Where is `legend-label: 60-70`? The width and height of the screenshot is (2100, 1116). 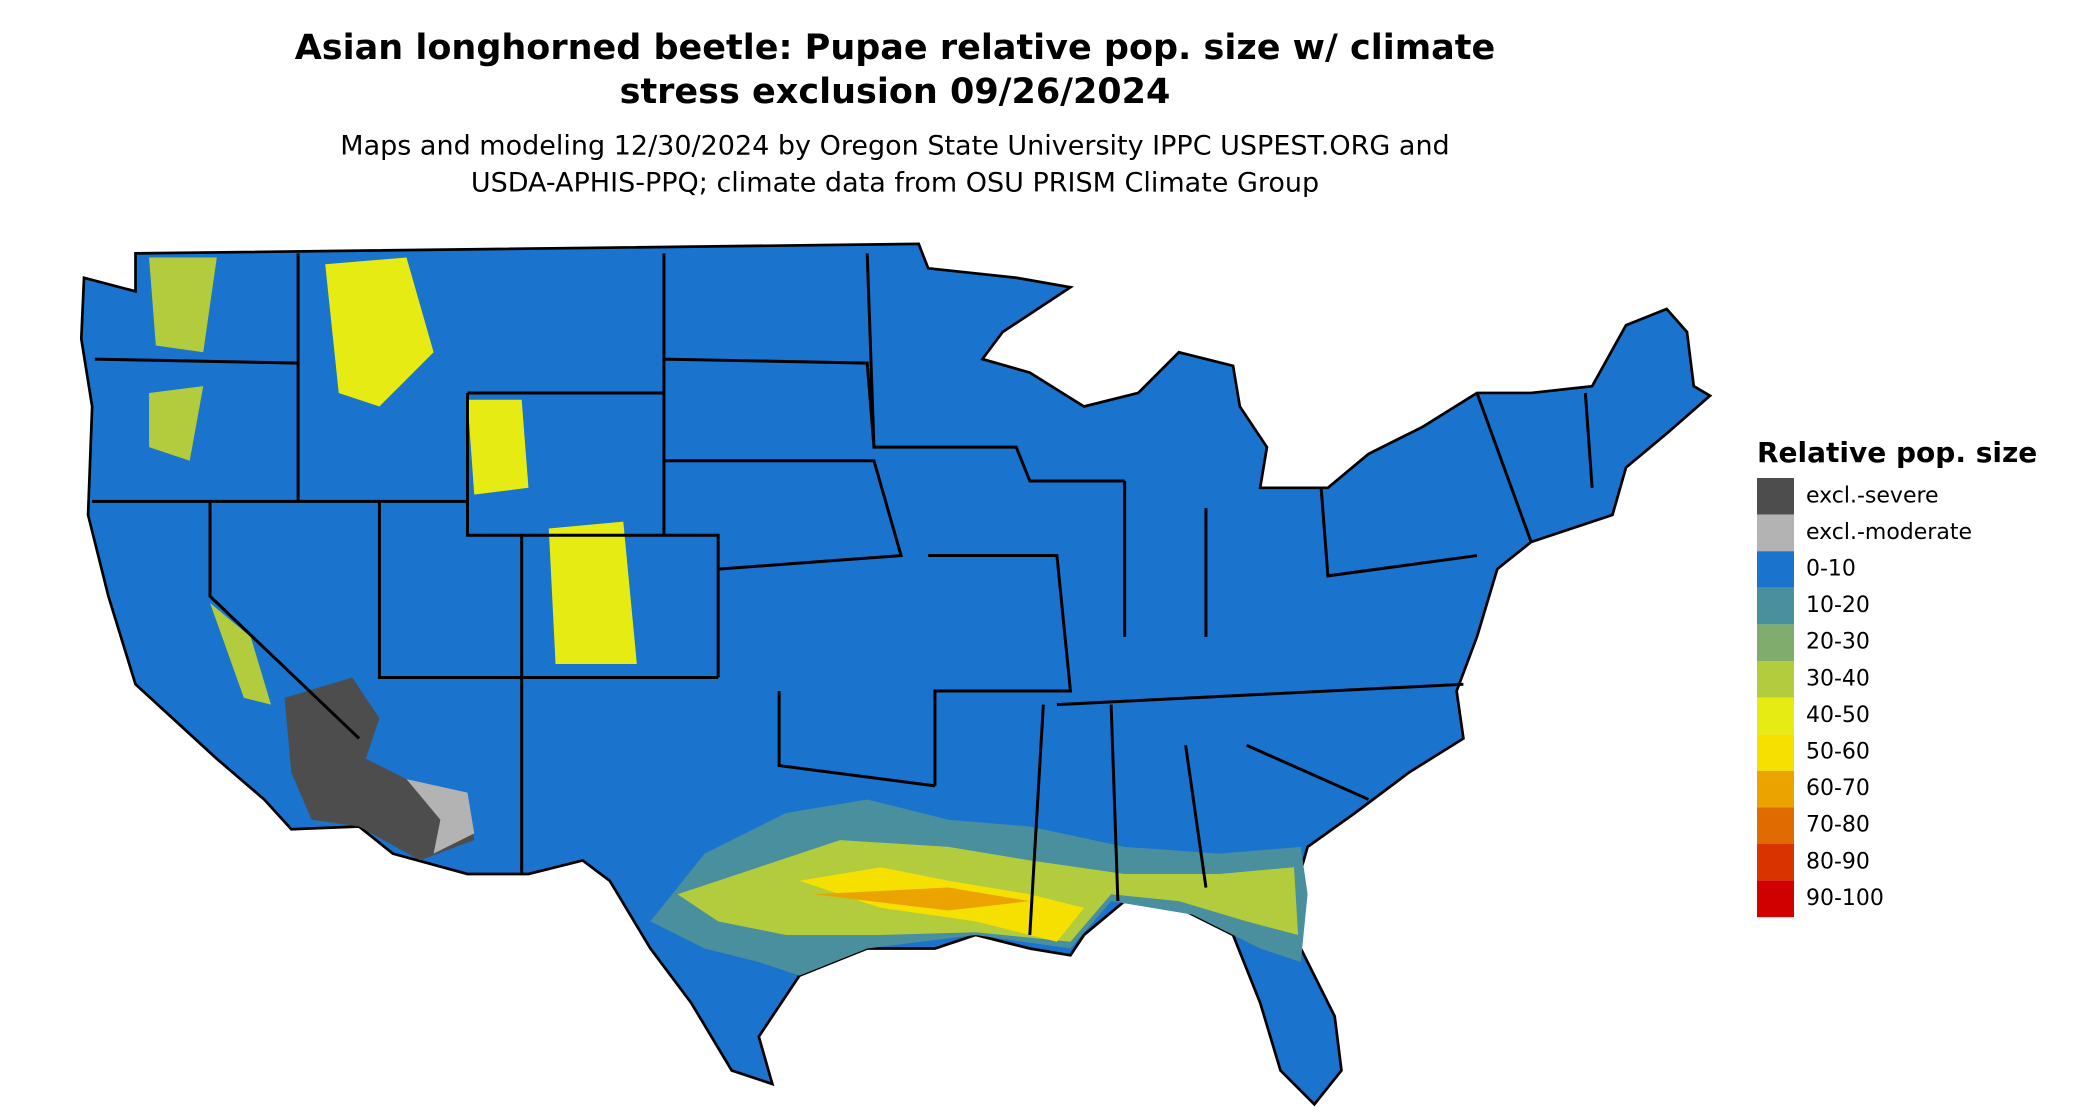 legend-label: 60-70 is located at coordinates (1838, 788).